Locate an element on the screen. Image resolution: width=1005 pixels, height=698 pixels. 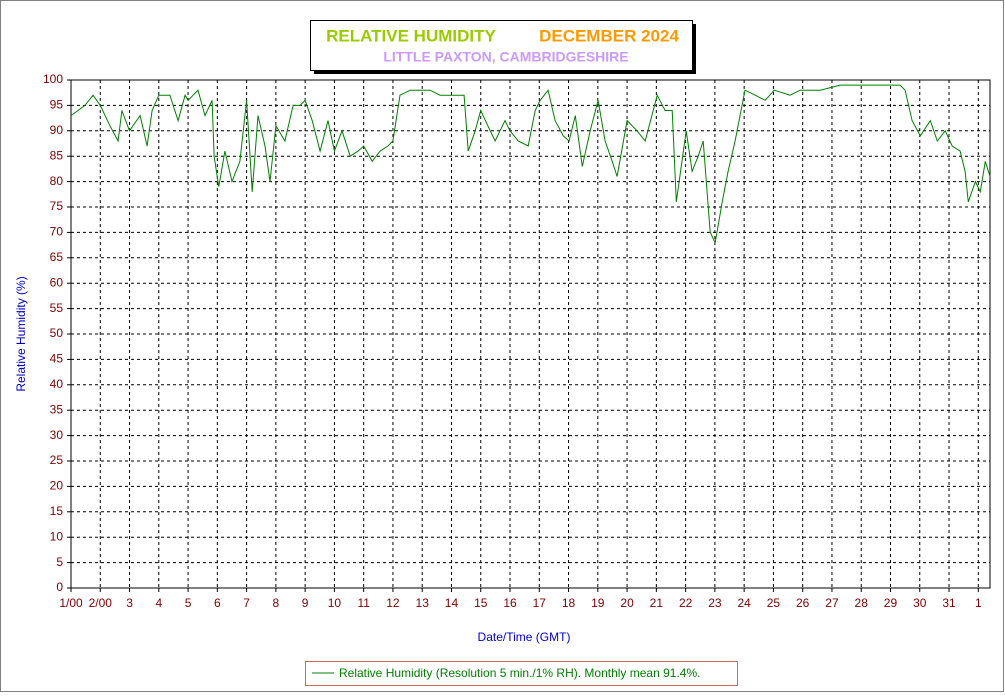
x-tick-label: 4 is located at coordinates (158, 603).